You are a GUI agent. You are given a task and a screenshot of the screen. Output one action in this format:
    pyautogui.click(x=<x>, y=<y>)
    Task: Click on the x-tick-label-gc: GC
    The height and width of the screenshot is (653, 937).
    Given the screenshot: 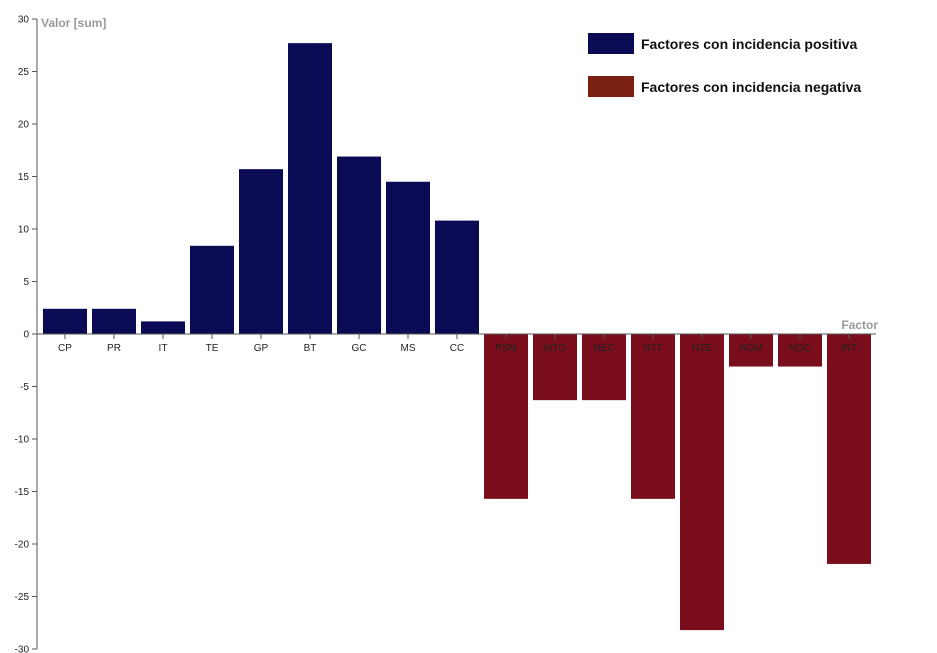 What is the action you would take?
    pyautogui.click(x=359, y=348)
    